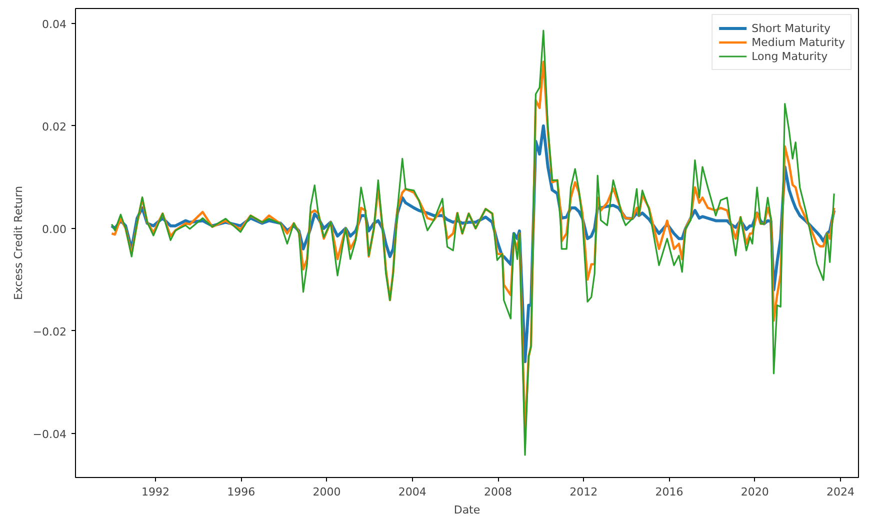  Describe the element at coordinates (412, 492) in the screenshot. I see `x-tick-label: 2004` at that location.